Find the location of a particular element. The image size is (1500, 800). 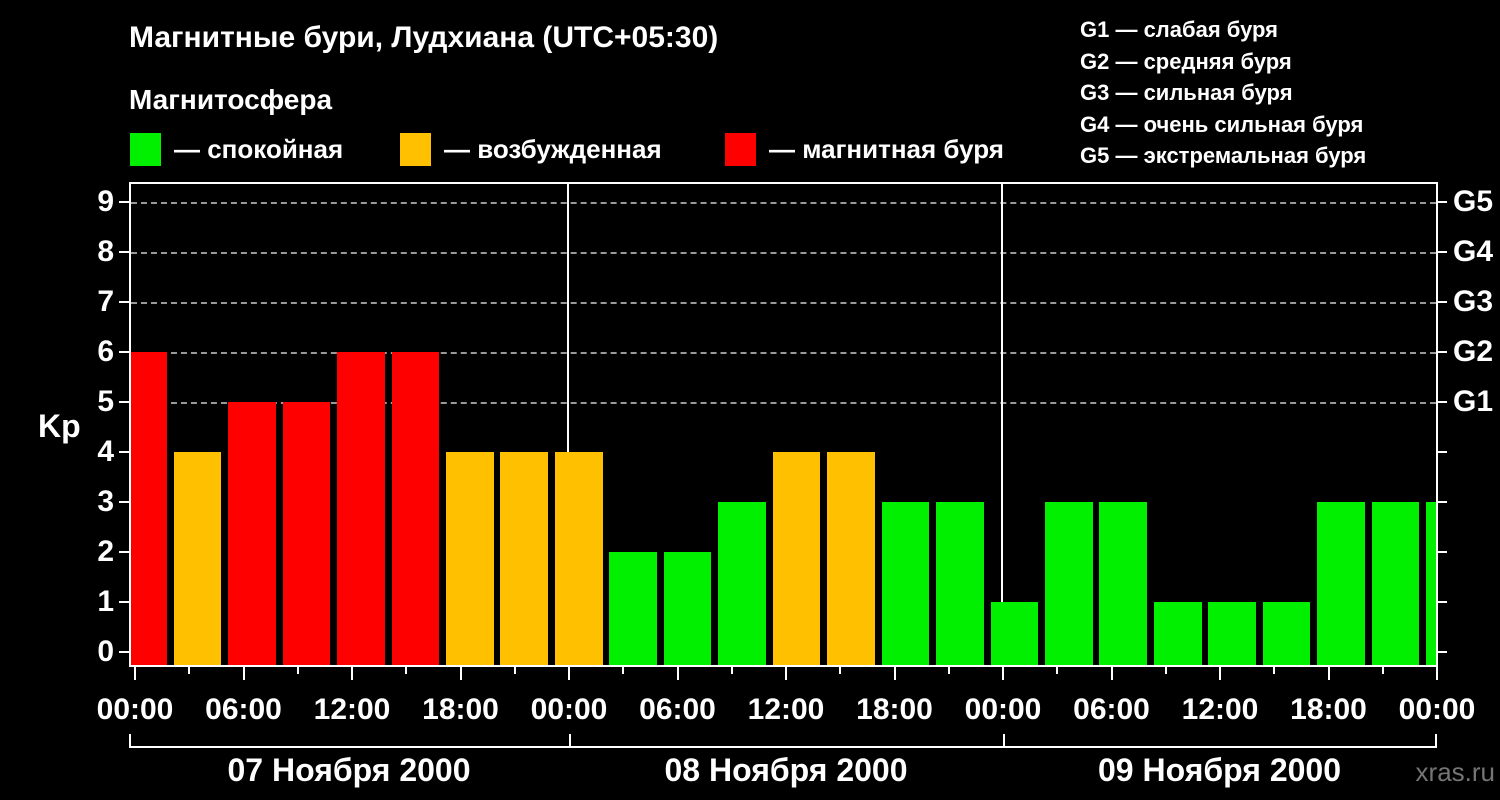

g-scale-legend-line: G1 — слабая буря is located at coordinates (1179, 29).